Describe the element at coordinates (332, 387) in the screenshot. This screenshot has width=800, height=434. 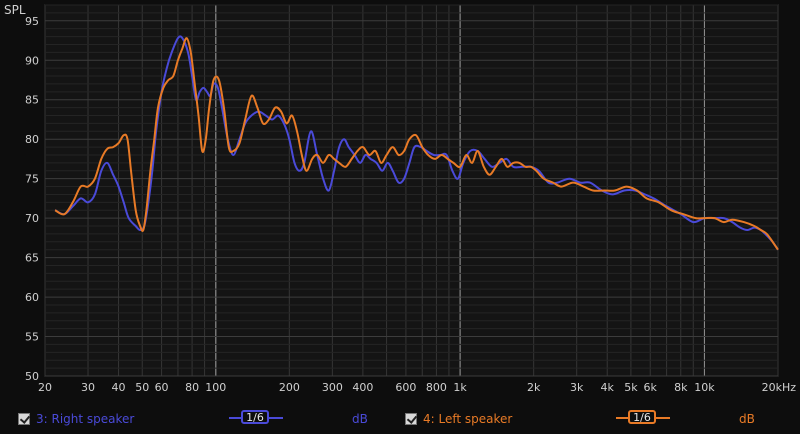
I see `x-tick-label: 300` at that location.